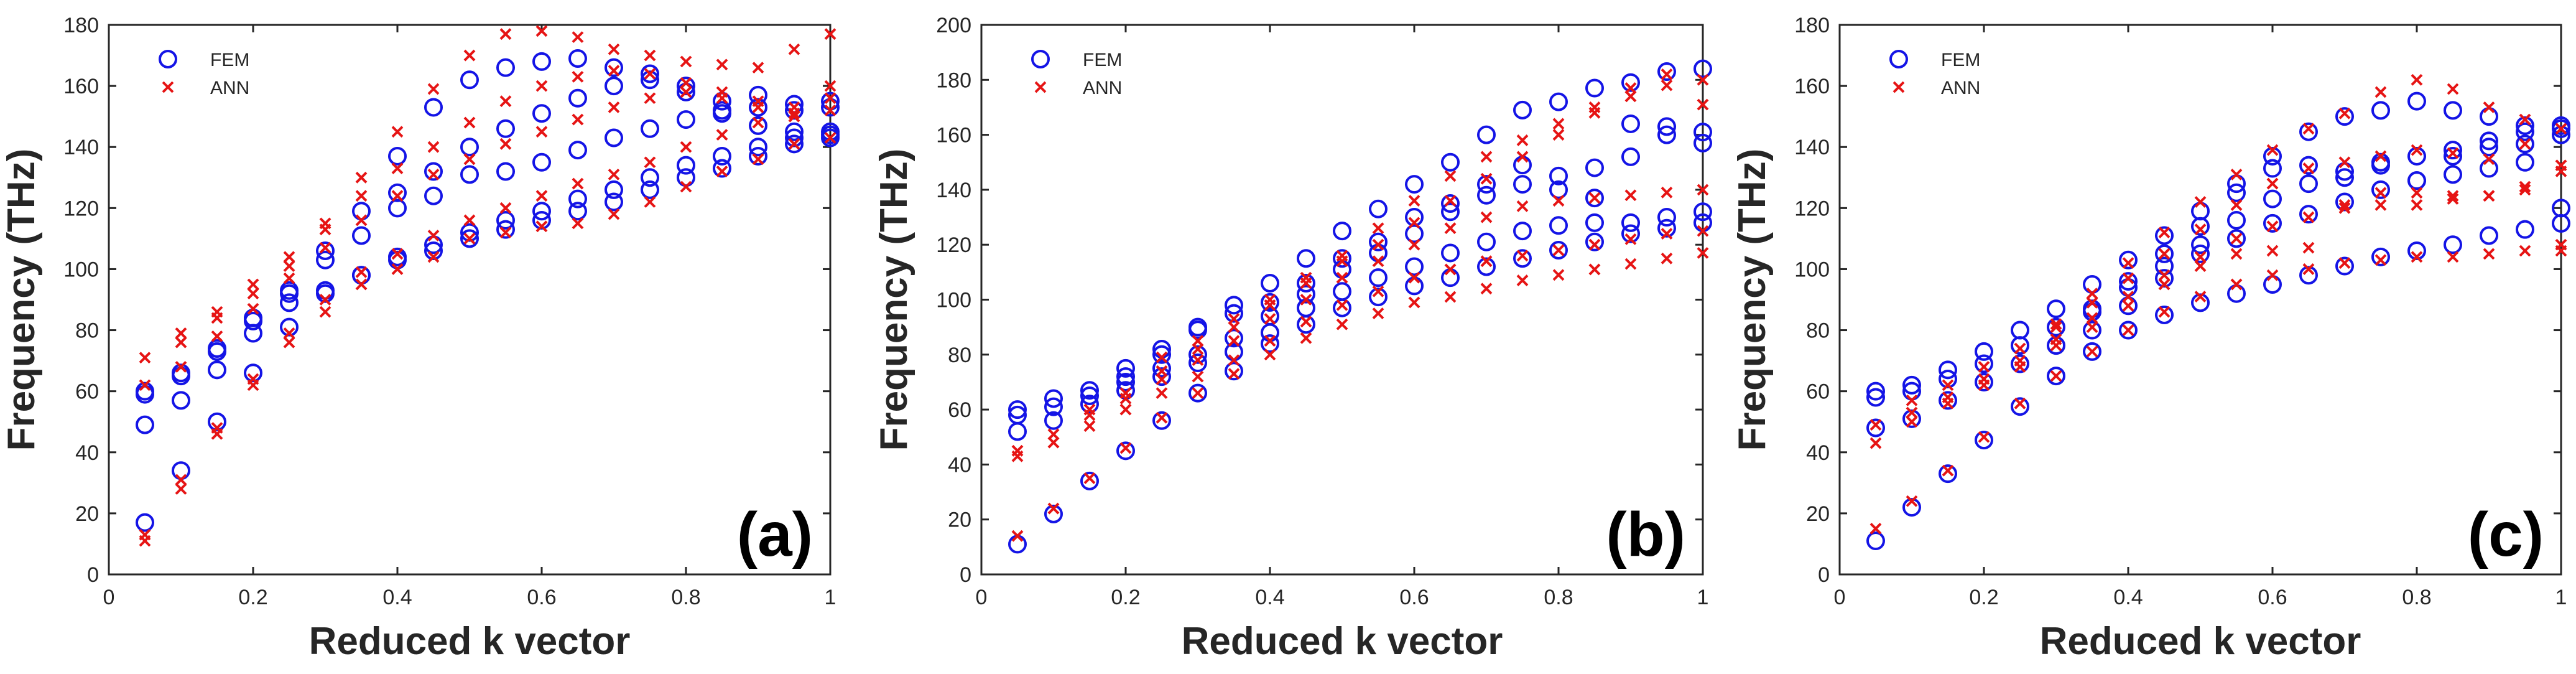  Describe the element at coordinates (1041, 87) in the screenshot. I see `legend-ann-marker` at that location.